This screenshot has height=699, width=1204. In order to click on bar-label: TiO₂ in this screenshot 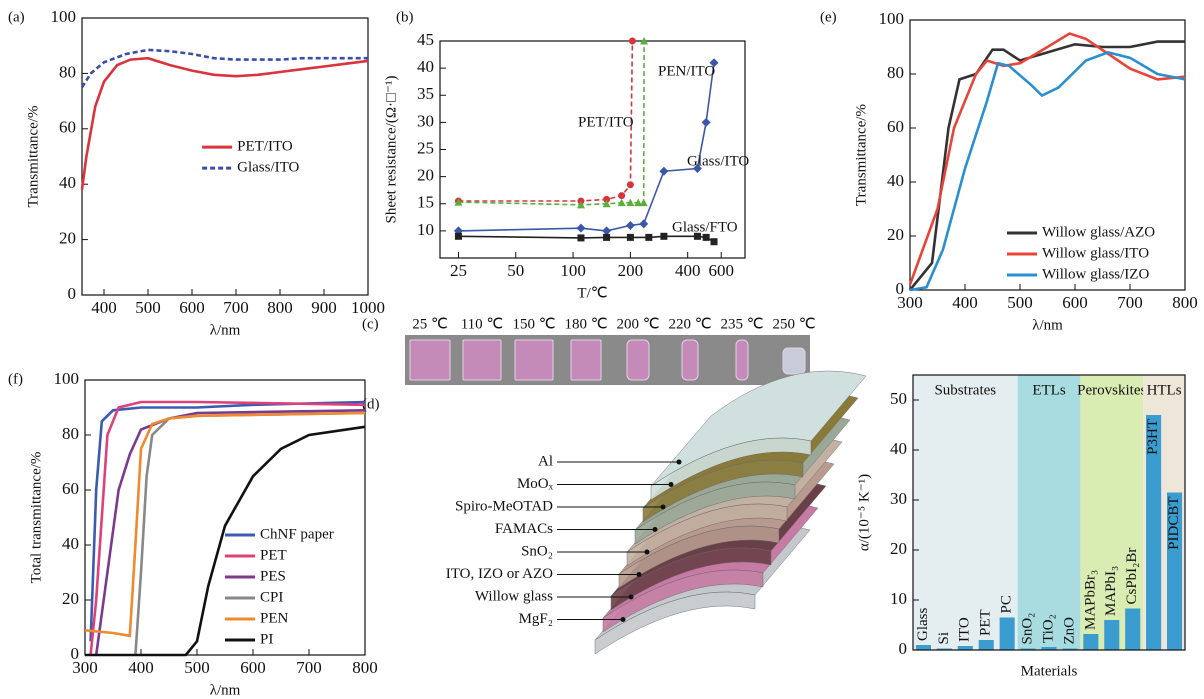, I will do `click(1048, 628)`.